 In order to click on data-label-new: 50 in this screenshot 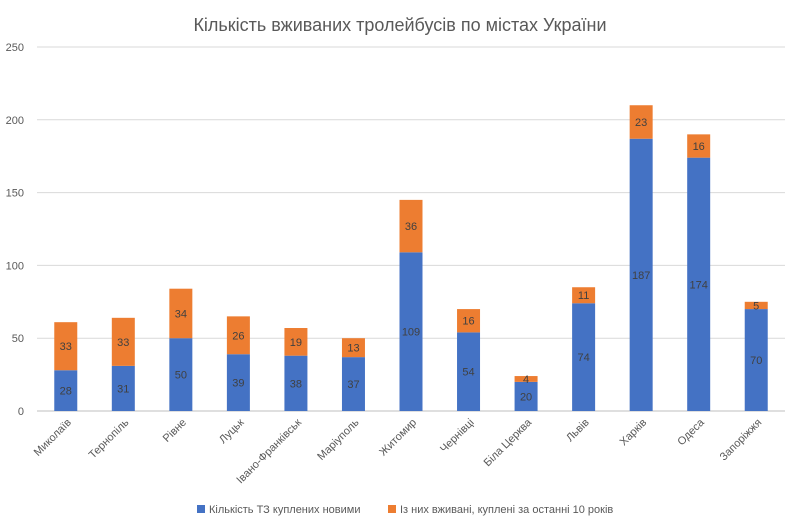, I will do `click(181, 376)`.